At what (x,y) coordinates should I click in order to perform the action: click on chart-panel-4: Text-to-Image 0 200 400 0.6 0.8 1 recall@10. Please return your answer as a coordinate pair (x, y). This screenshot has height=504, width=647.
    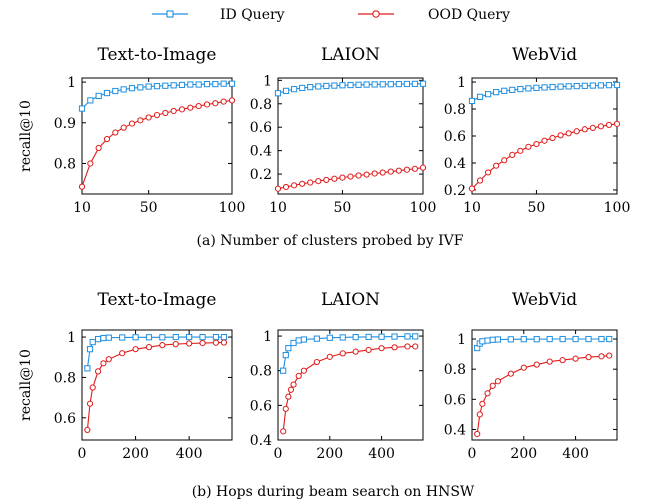
    Looking at the image, I should click on (125, 376).